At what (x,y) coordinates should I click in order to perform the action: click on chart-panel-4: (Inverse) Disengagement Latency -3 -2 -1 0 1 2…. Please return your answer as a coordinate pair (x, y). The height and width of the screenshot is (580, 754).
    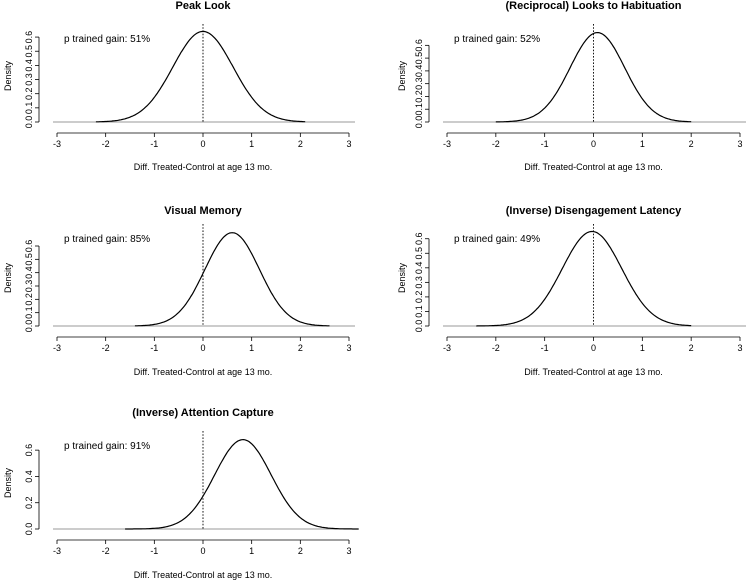
    Looking at the image, I should click on (571, 291).